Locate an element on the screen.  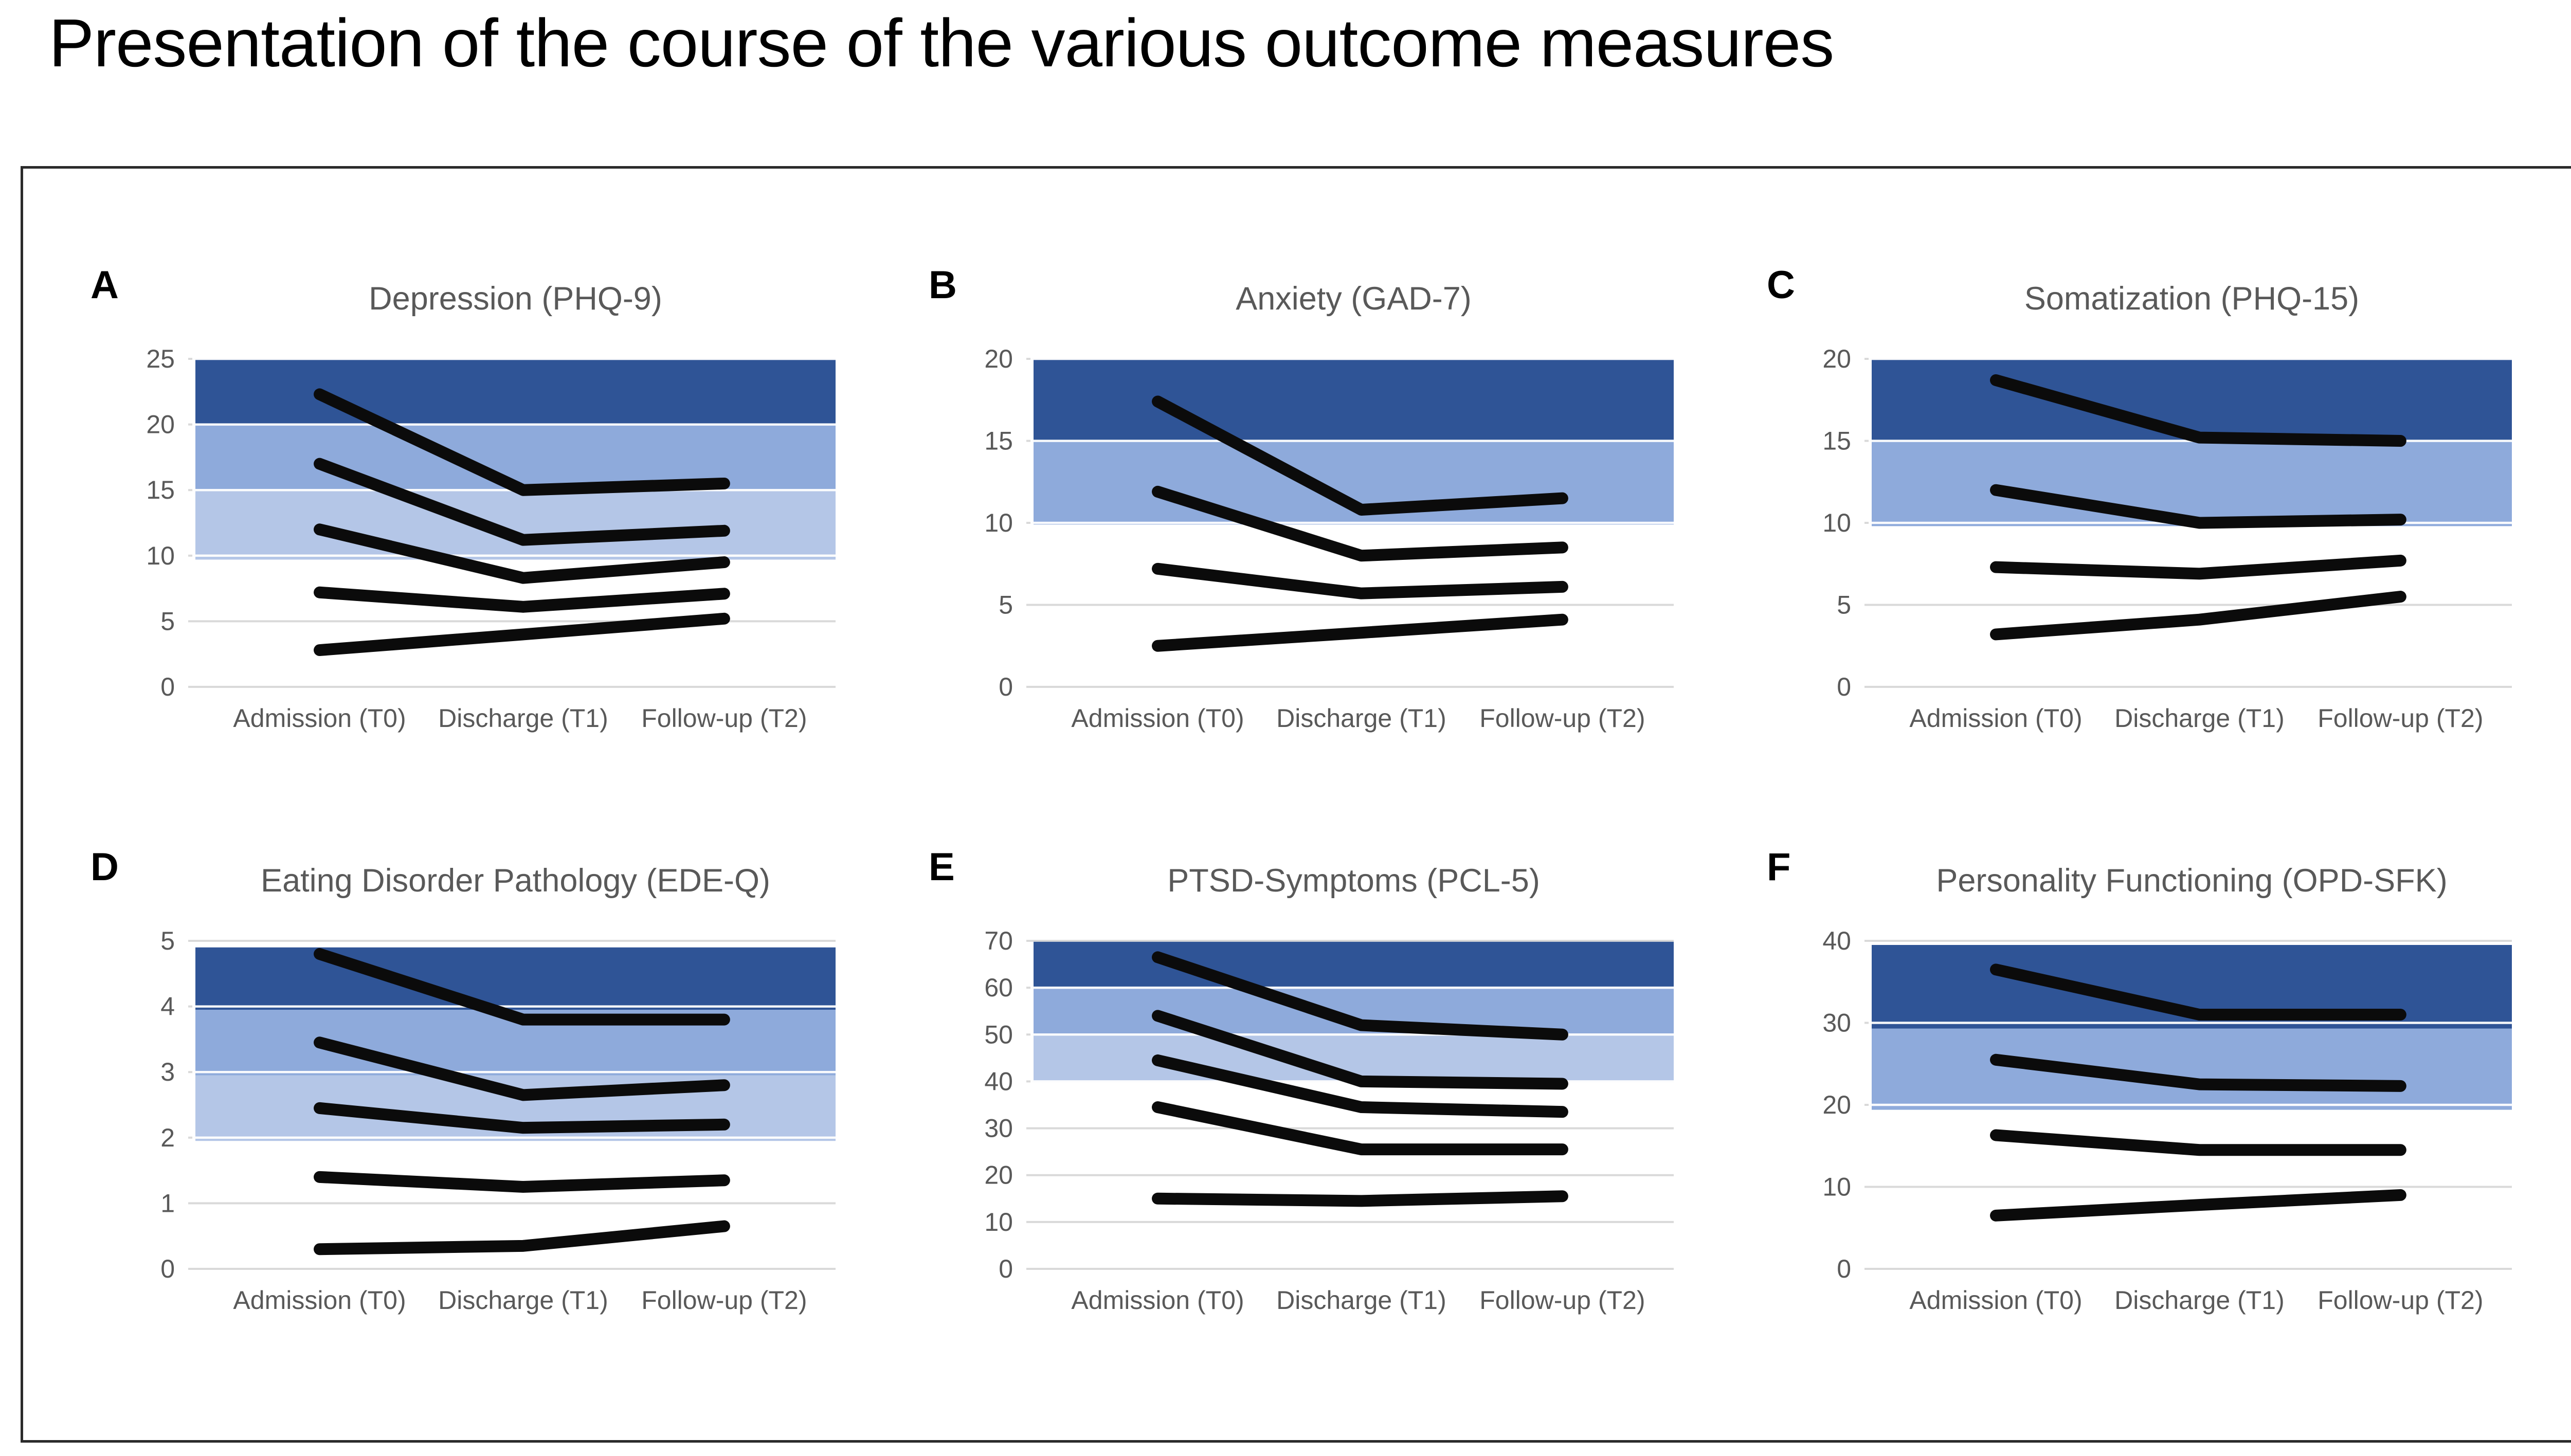
y-tick-label: 1 is located at coordinates (167, 1203).